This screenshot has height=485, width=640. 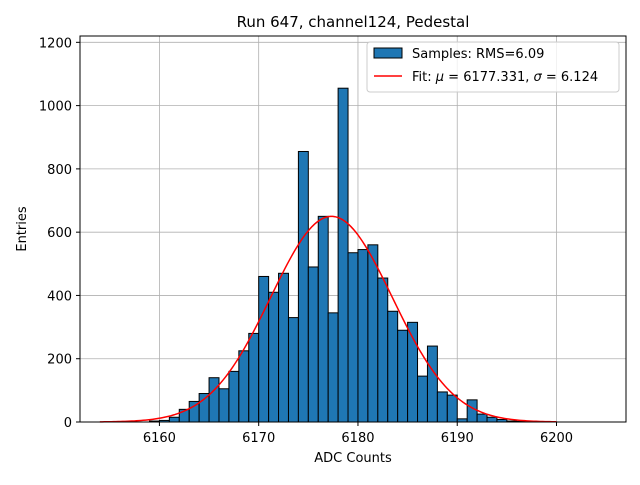 I want to click on legend-box, so click(x=493, y=67).